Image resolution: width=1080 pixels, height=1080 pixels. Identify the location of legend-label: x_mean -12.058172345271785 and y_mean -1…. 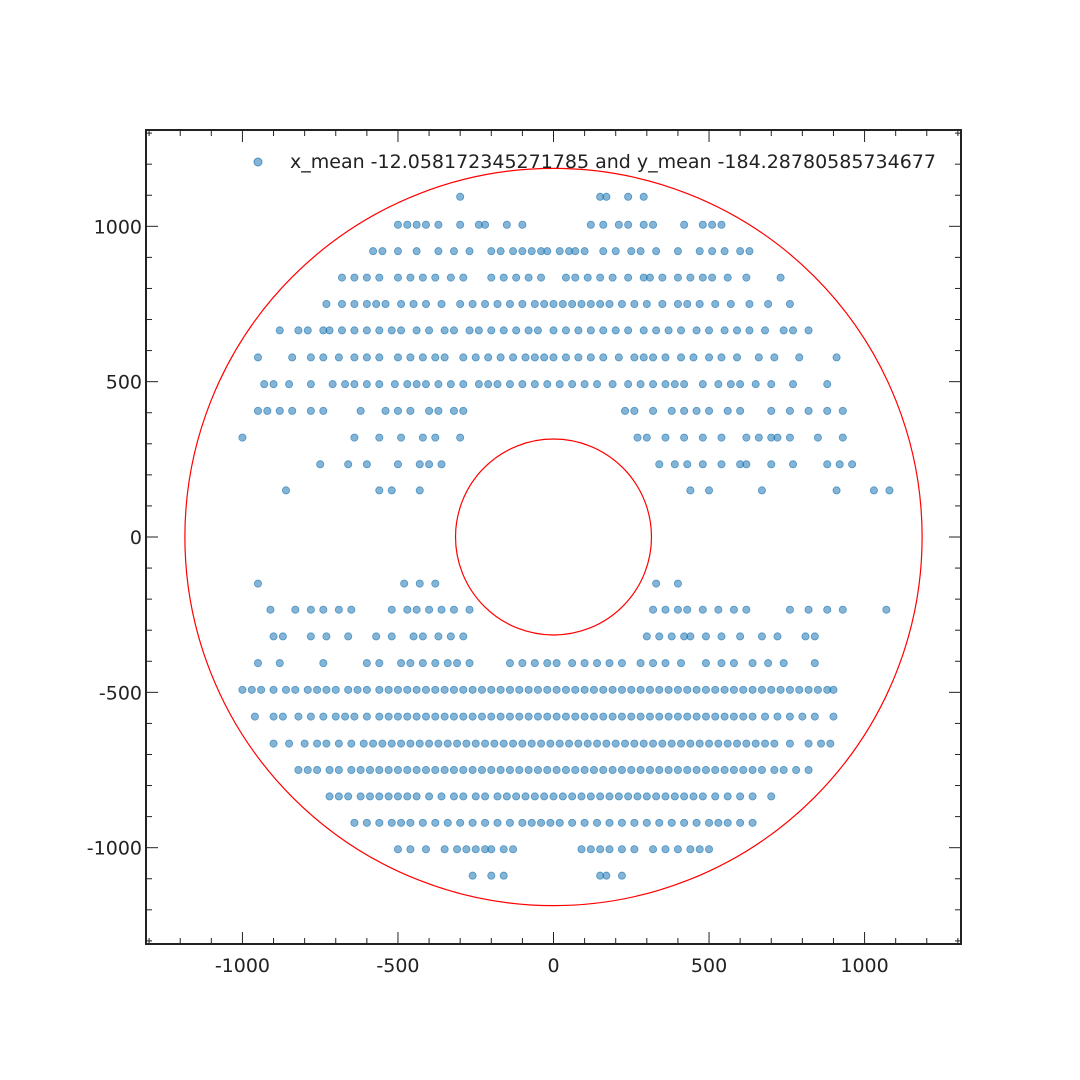
(613, 162).